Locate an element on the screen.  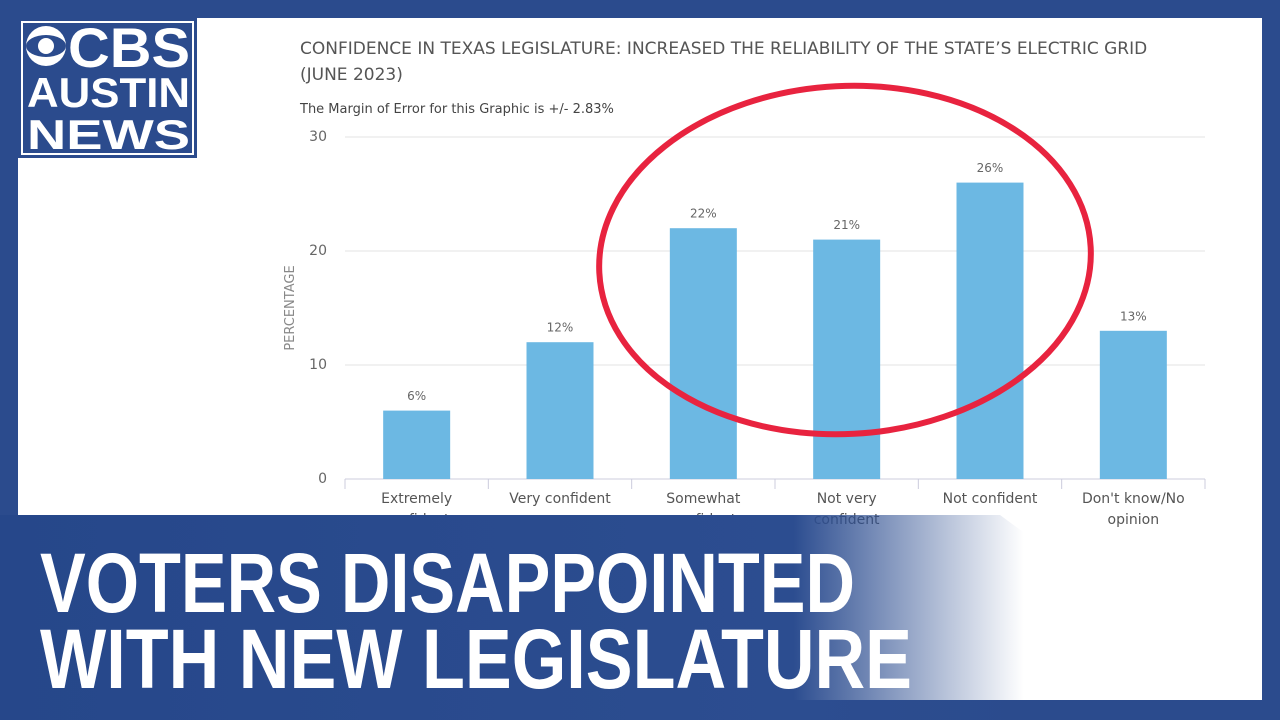
value-label: 22% is located at coordinates (703, 214).